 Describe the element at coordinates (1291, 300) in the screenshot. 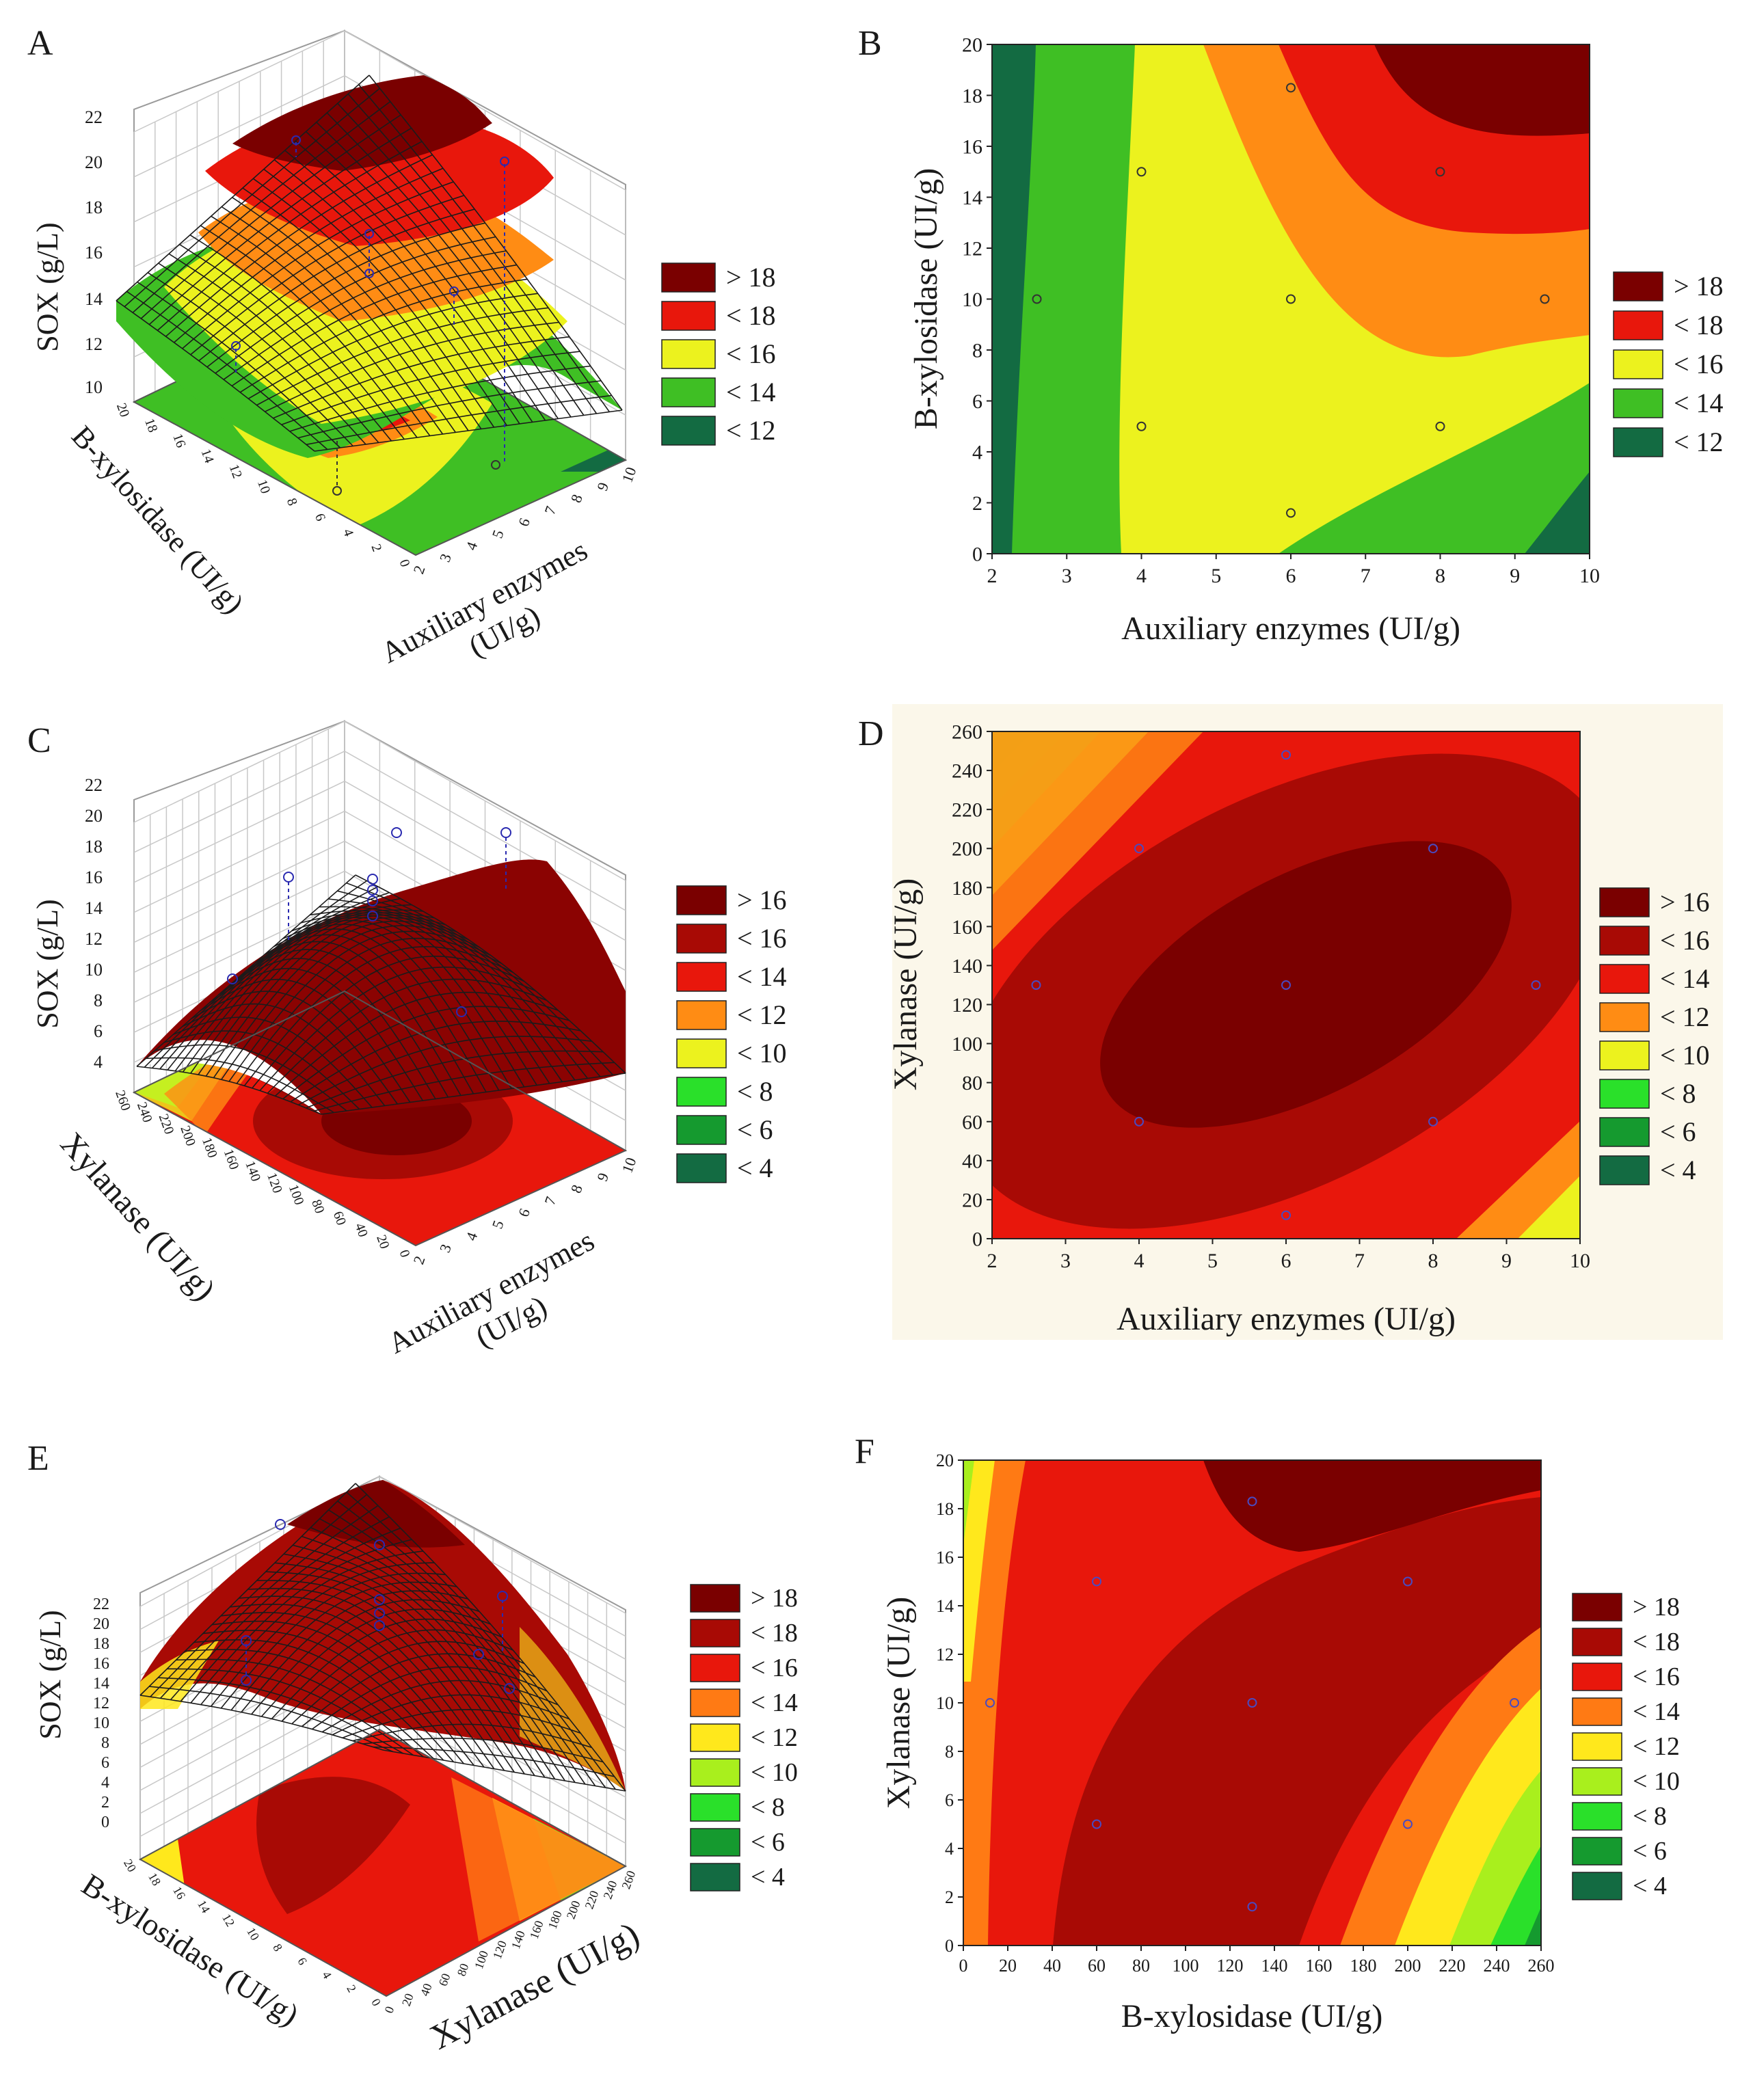

I see `panel-b-design-points` at that location.